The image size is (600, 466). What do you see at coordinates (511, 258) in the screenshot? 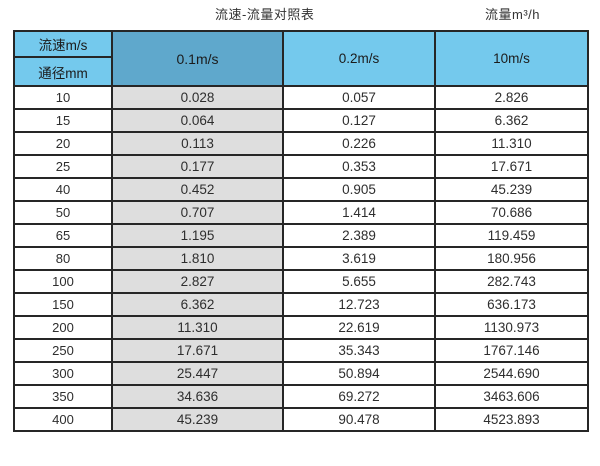
I see `flow-value-cell: 180.956` at bounding box center [511, 258].